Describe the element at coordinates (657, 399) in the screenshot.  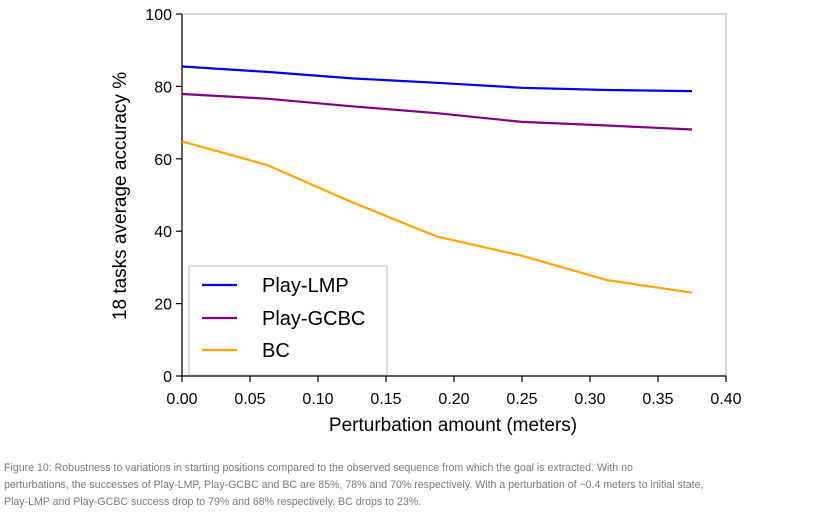
I see `x-tick-label: 0.35` at that location.